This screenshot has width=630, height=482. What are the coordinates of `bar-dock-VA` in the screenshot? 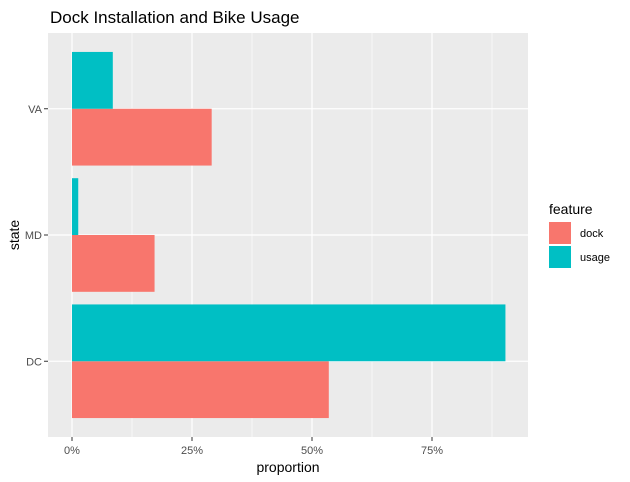 It's located at (142, 137).